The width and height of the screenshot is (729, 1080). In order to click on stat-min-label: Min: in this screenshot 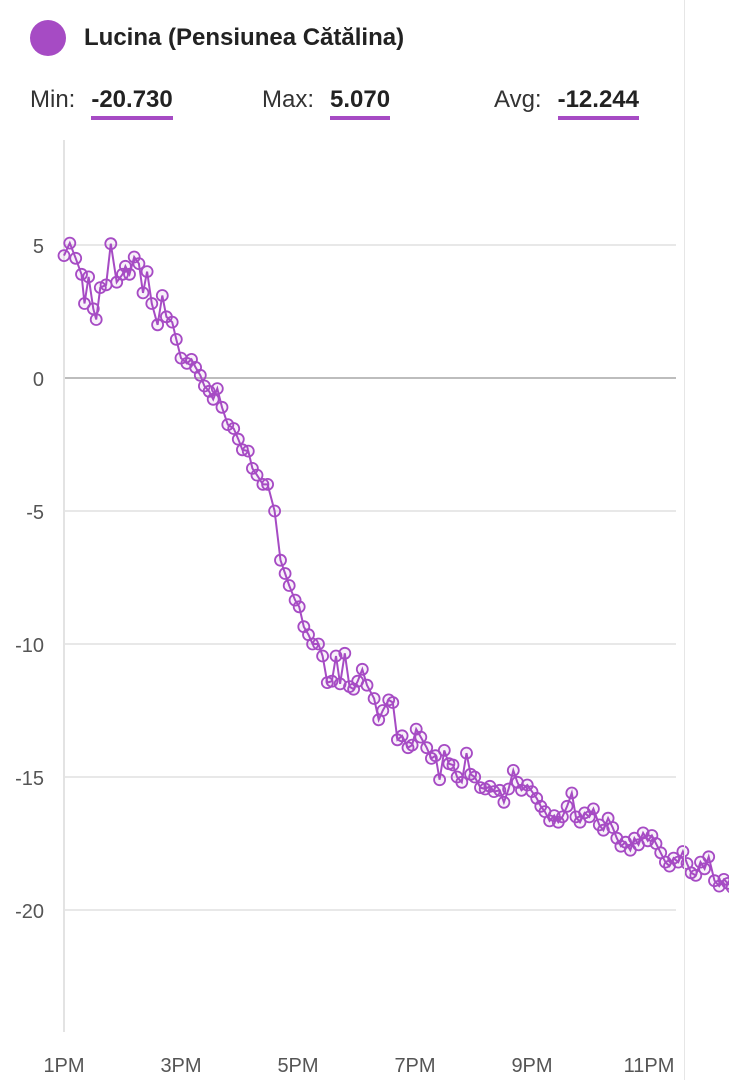, I will do `click(53, 99)`.